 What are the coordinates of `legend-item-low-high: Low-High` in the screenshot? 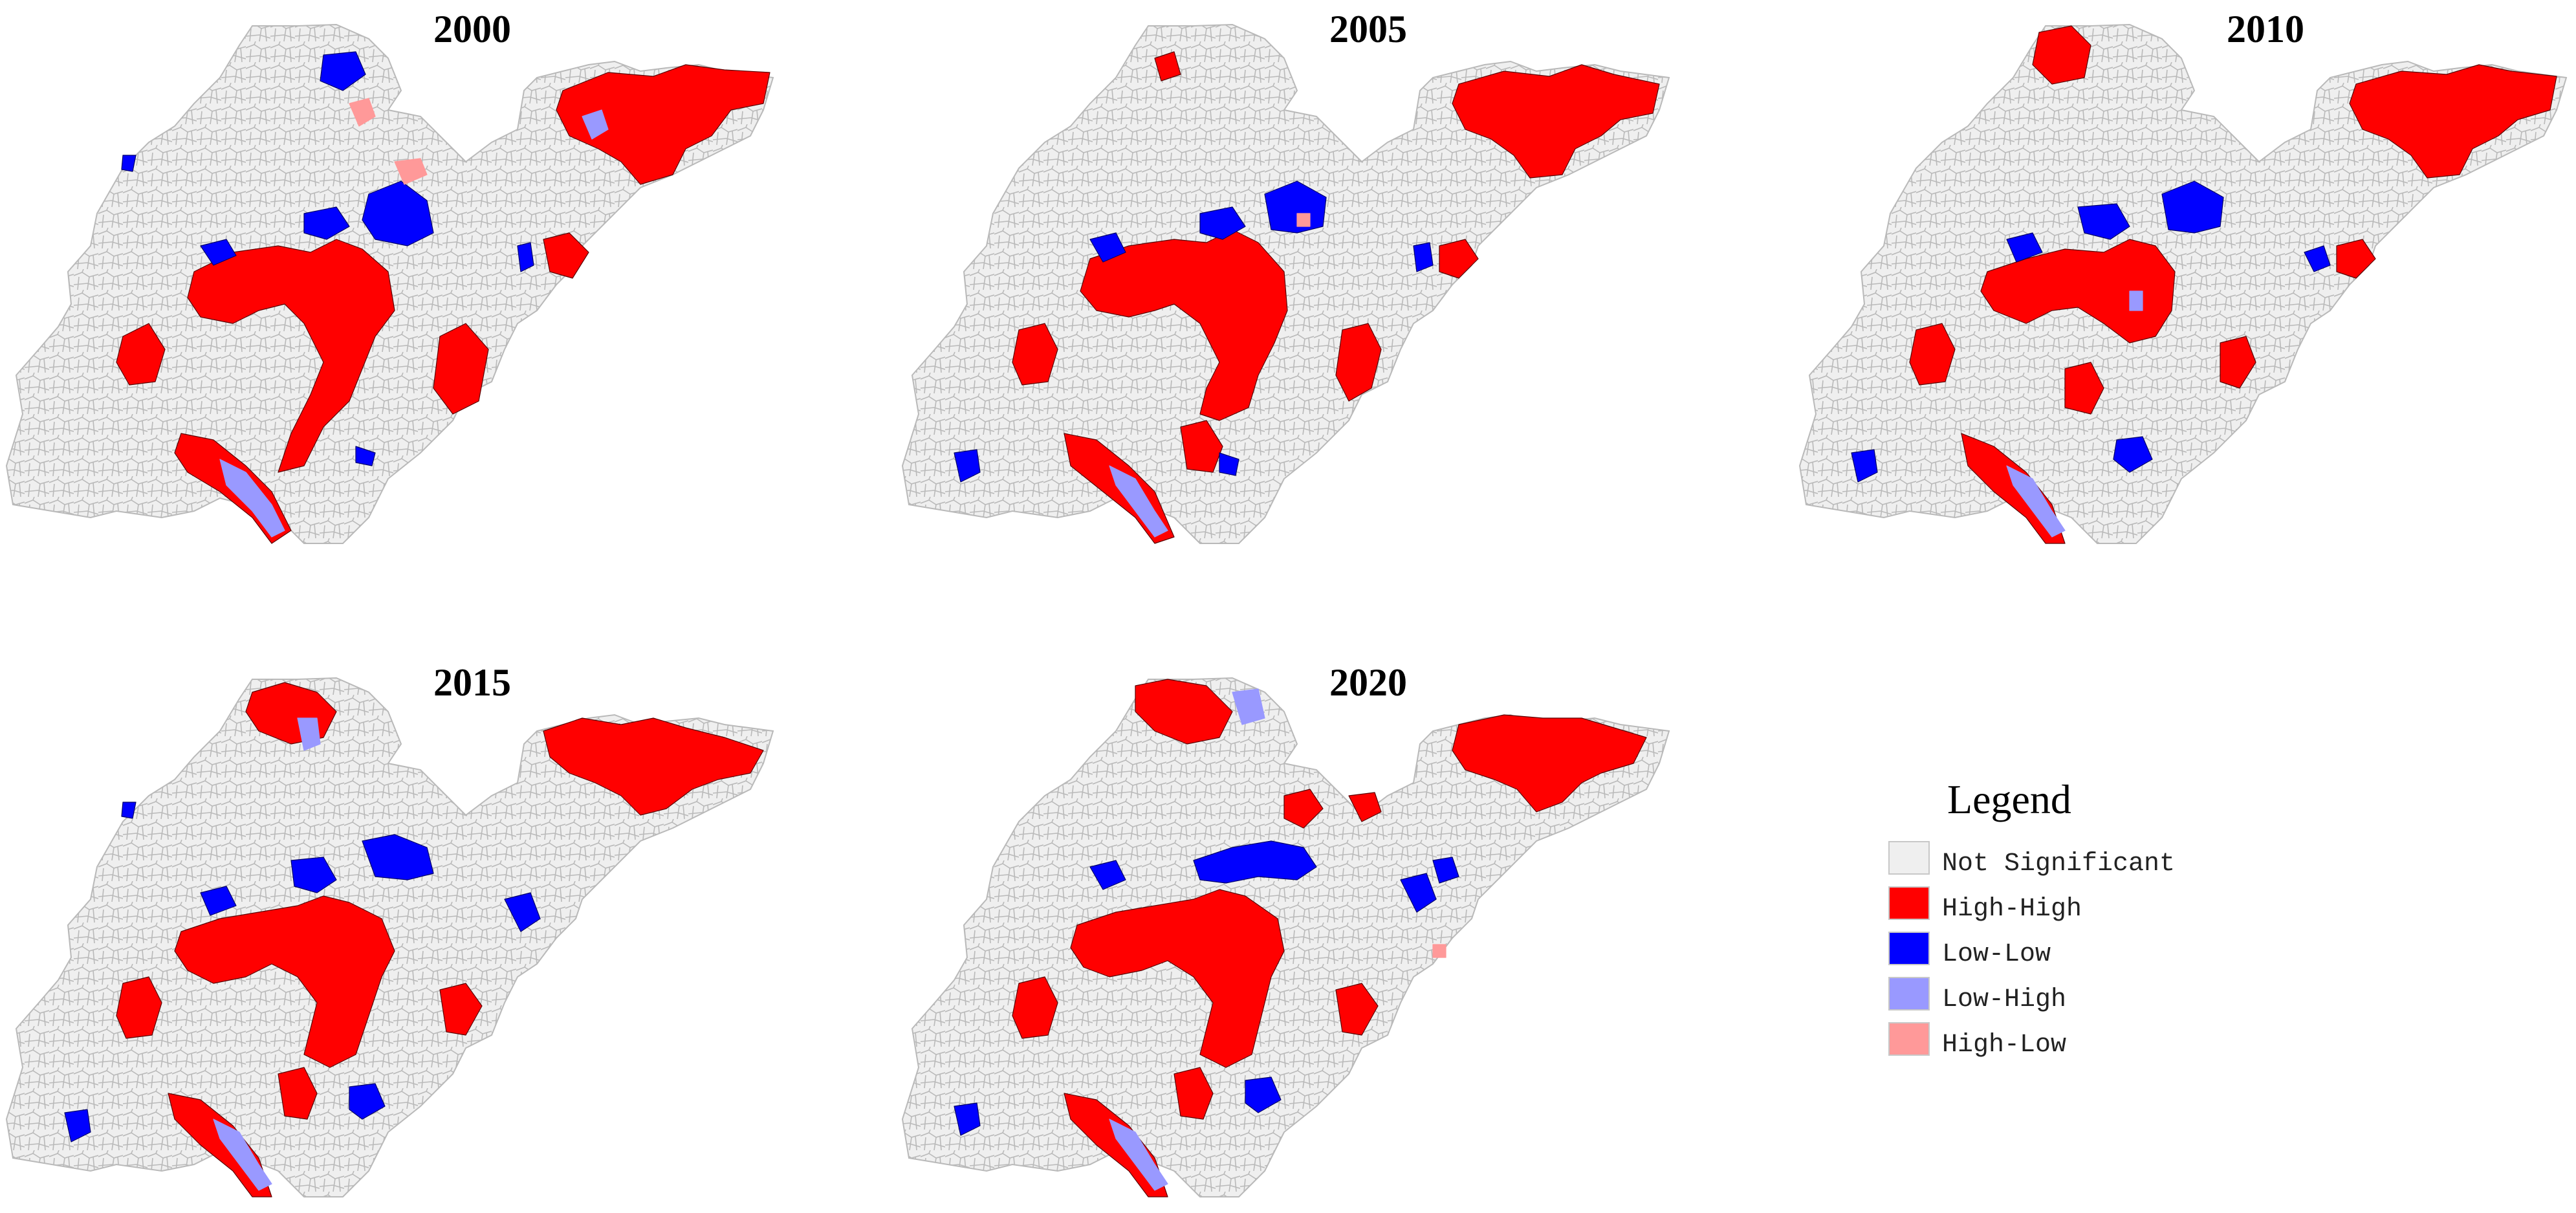 It's located at (1977, 995).